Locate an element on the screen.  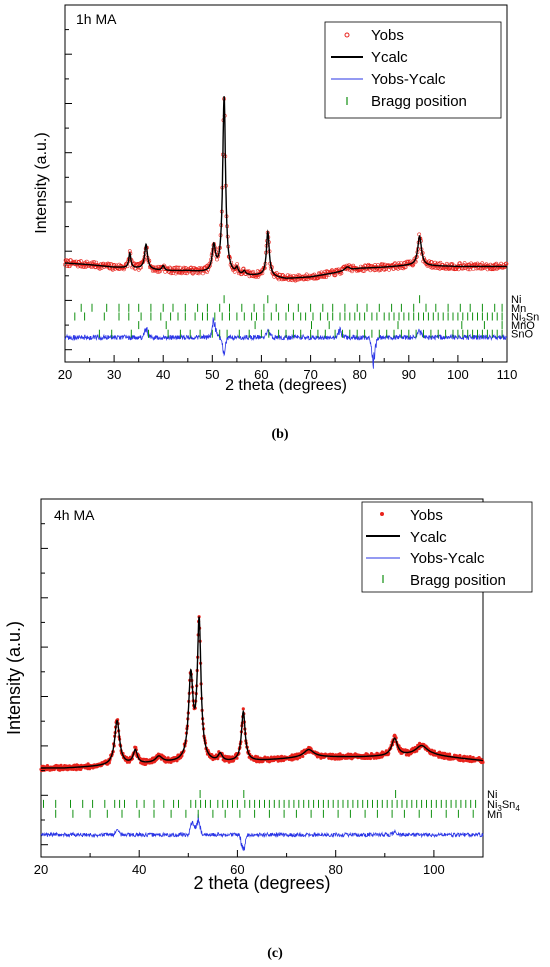
legend-box-b is located at coordinates (413, 70).